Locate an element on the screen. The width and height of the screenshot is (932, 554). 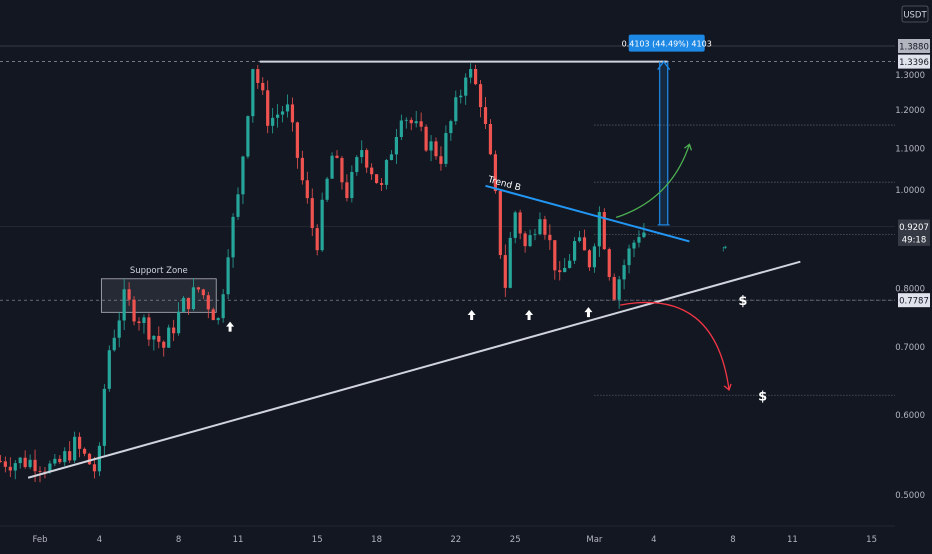
price-tick-label: 1.0000 is located at coordinates (910, 191).